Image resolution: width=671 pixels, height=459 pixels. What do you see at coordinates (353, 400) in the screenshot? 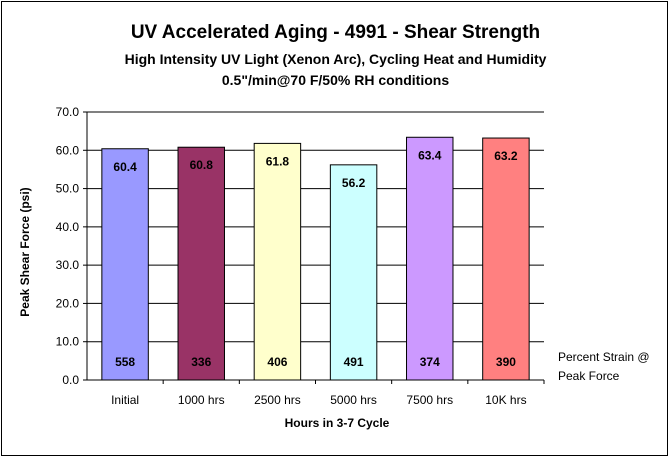
I see `x-tick-label: 5000 hrs` at bounding box center [353, 400].